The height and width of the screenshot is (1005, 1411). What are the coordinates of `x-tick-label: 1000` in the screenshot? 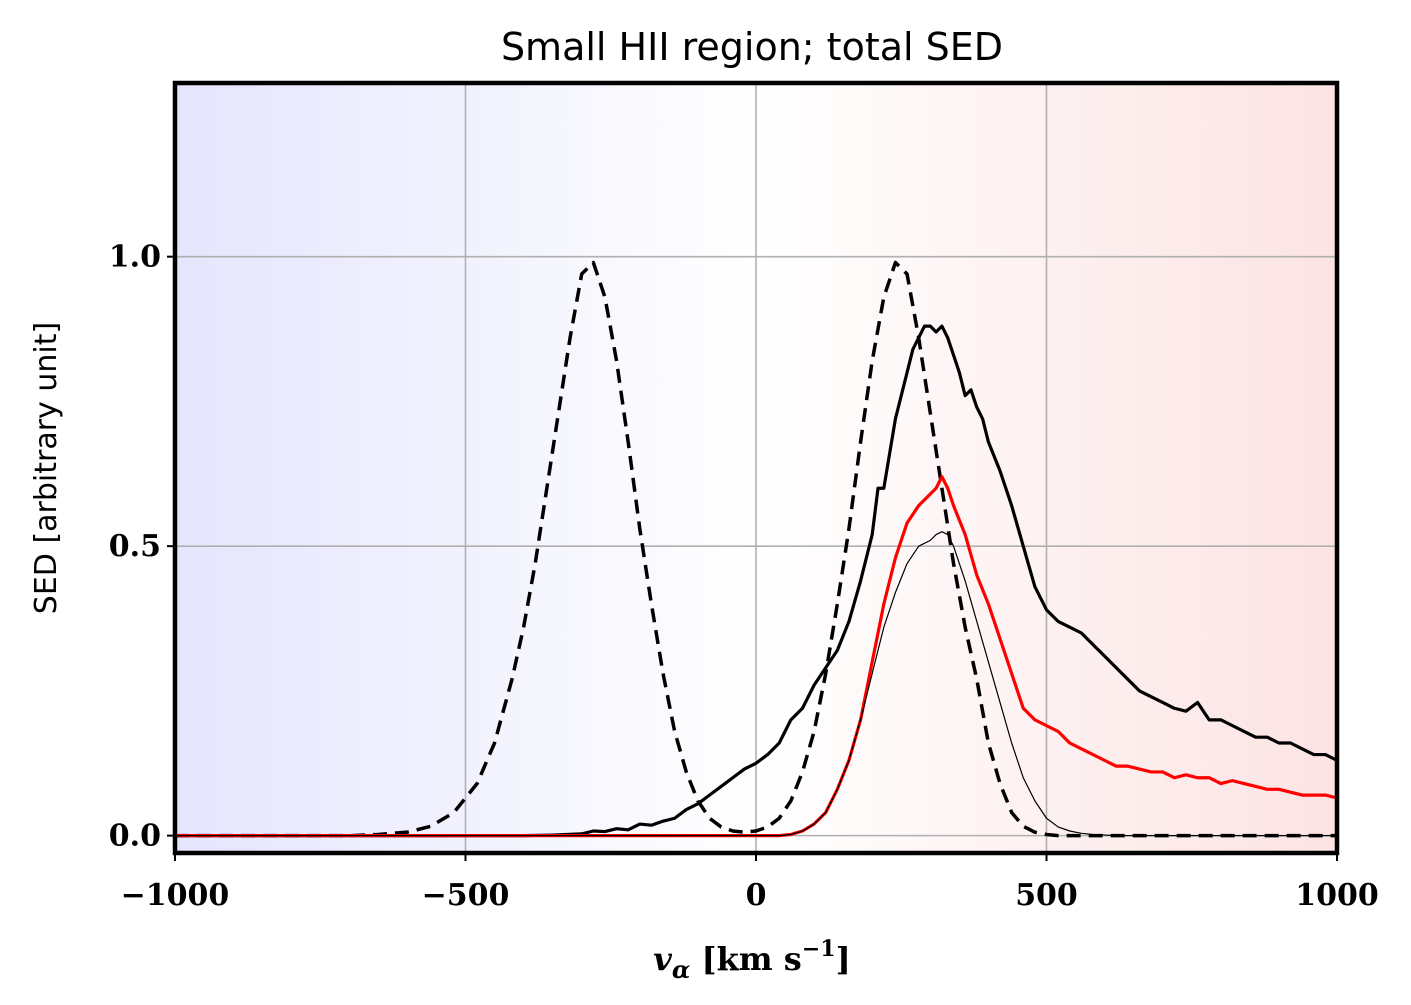 It's located at (1337, 895).